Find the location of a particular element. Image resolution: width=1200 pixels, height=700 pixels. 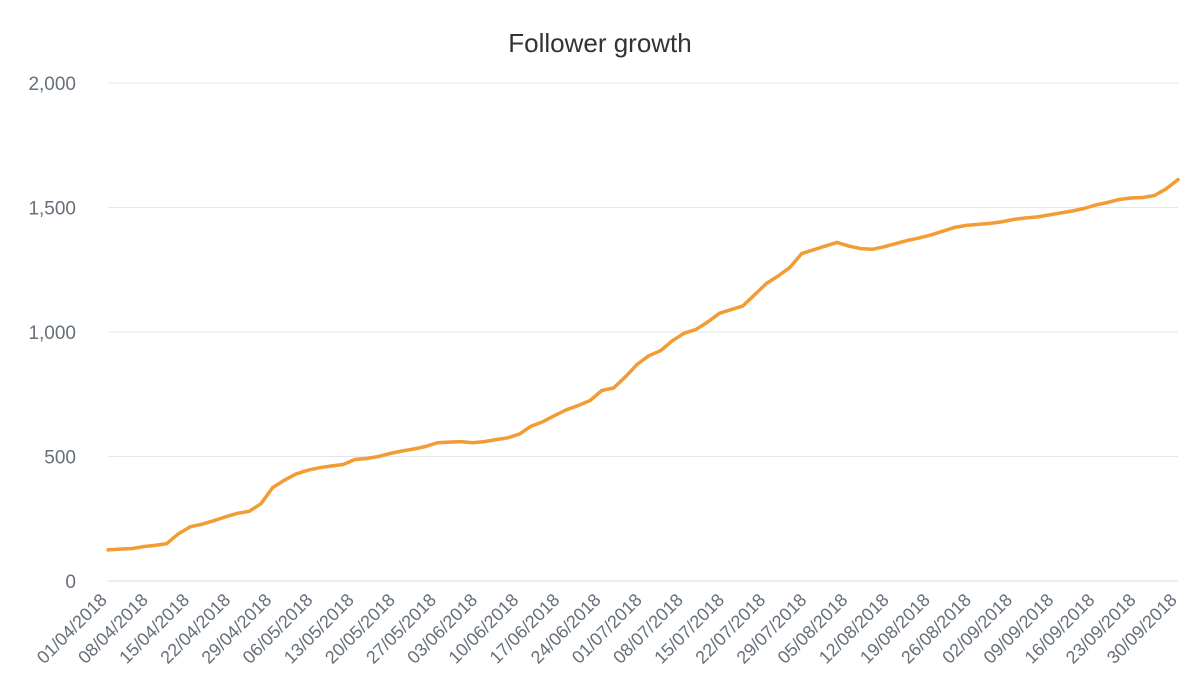

y-axis: 0 500 1,000 1,500 2,000 is located at coordinates (52, 333).